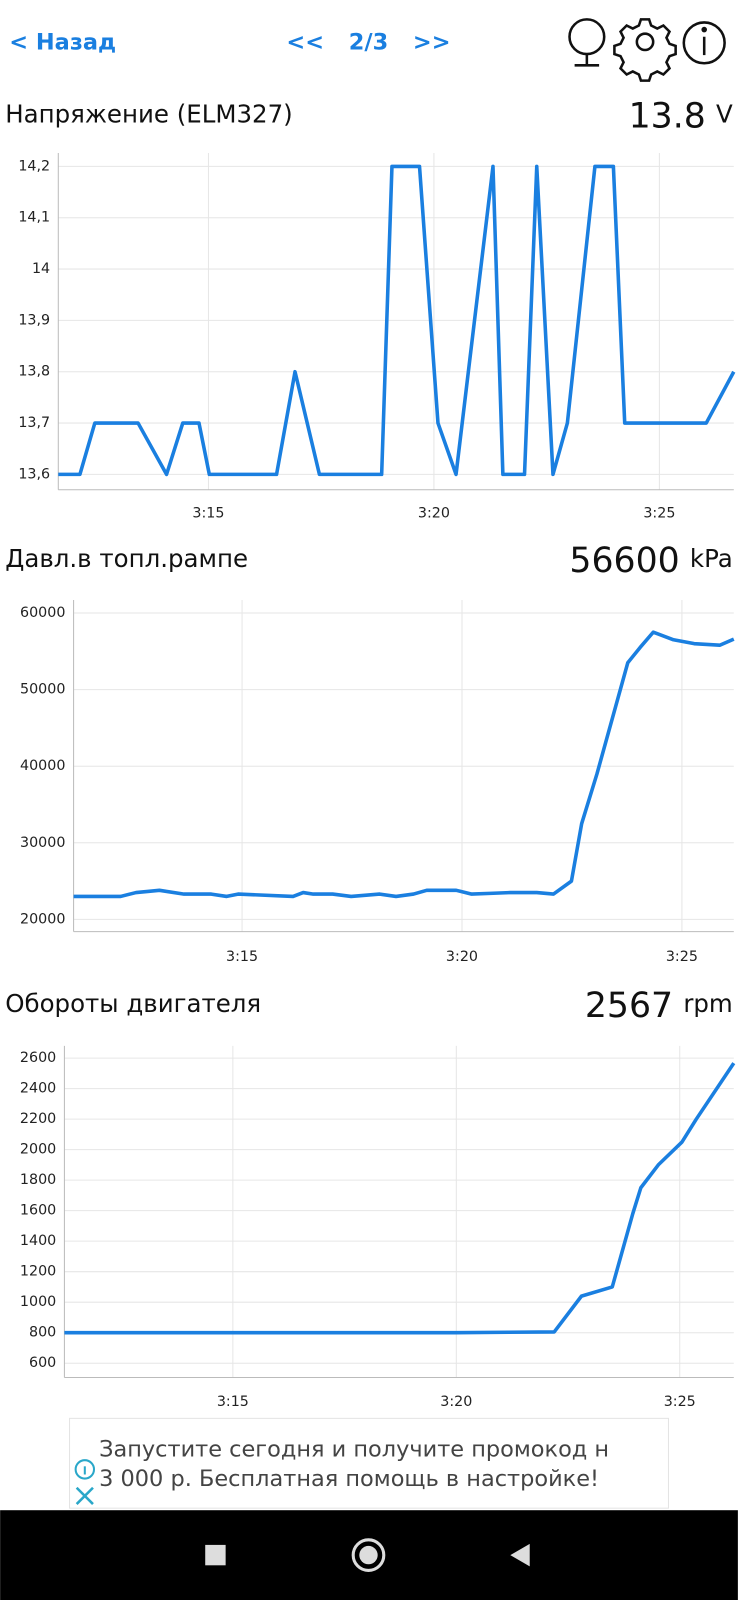  Describe the element at coordinates (215, 1555) in the screenshot. I see `recents-button` at that location.